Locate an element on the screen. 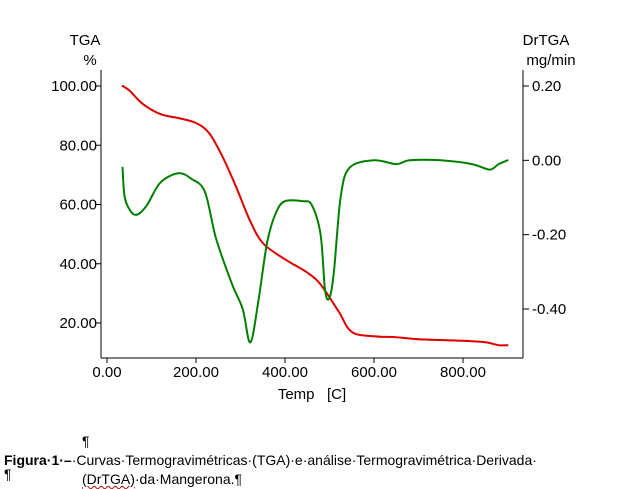 Image resolution: width=625 pixels, height=489 pixels. right-axis-unit: mg/min is located at coordinates (550, 60).